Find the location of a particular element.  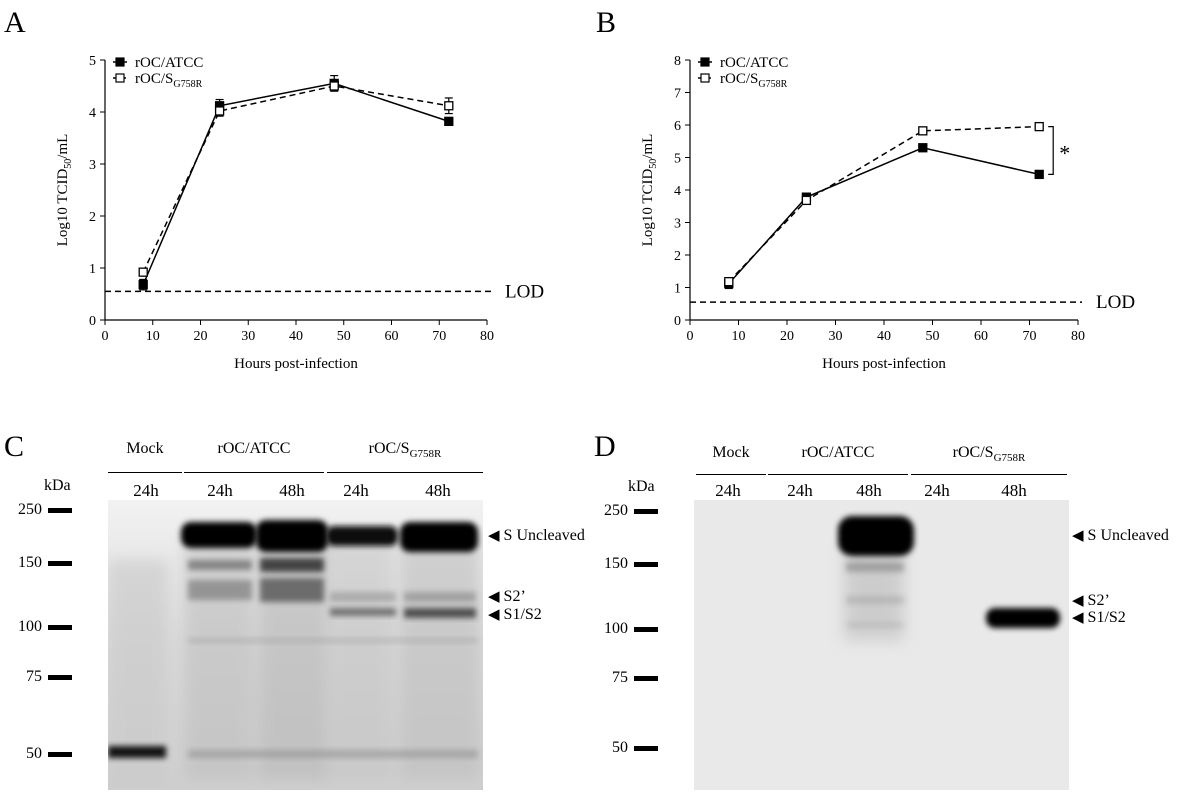

x-tick-label: 50 is located at coordinates (344, 336).